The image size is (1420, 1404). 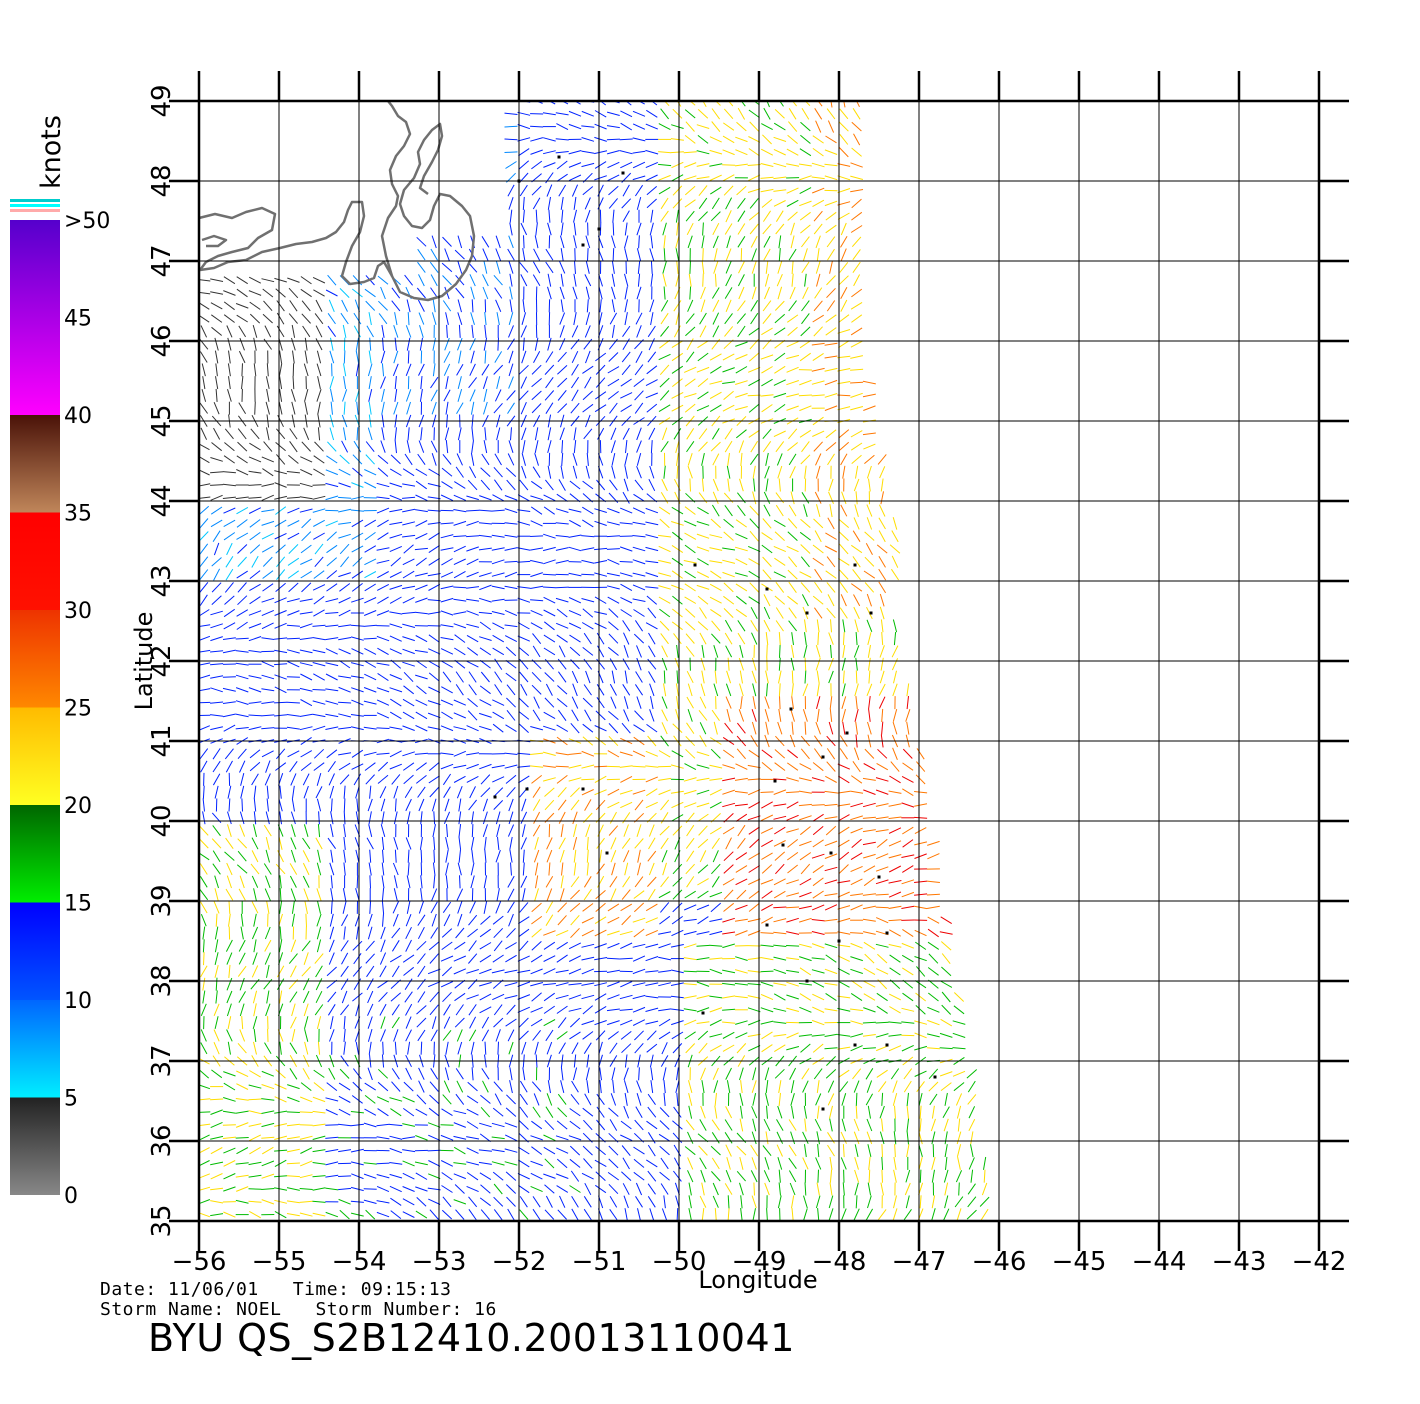 I want to click on footer-date-line: Date: 11/06/01 Time: 09:15:13, so click(x=275, y=1289).